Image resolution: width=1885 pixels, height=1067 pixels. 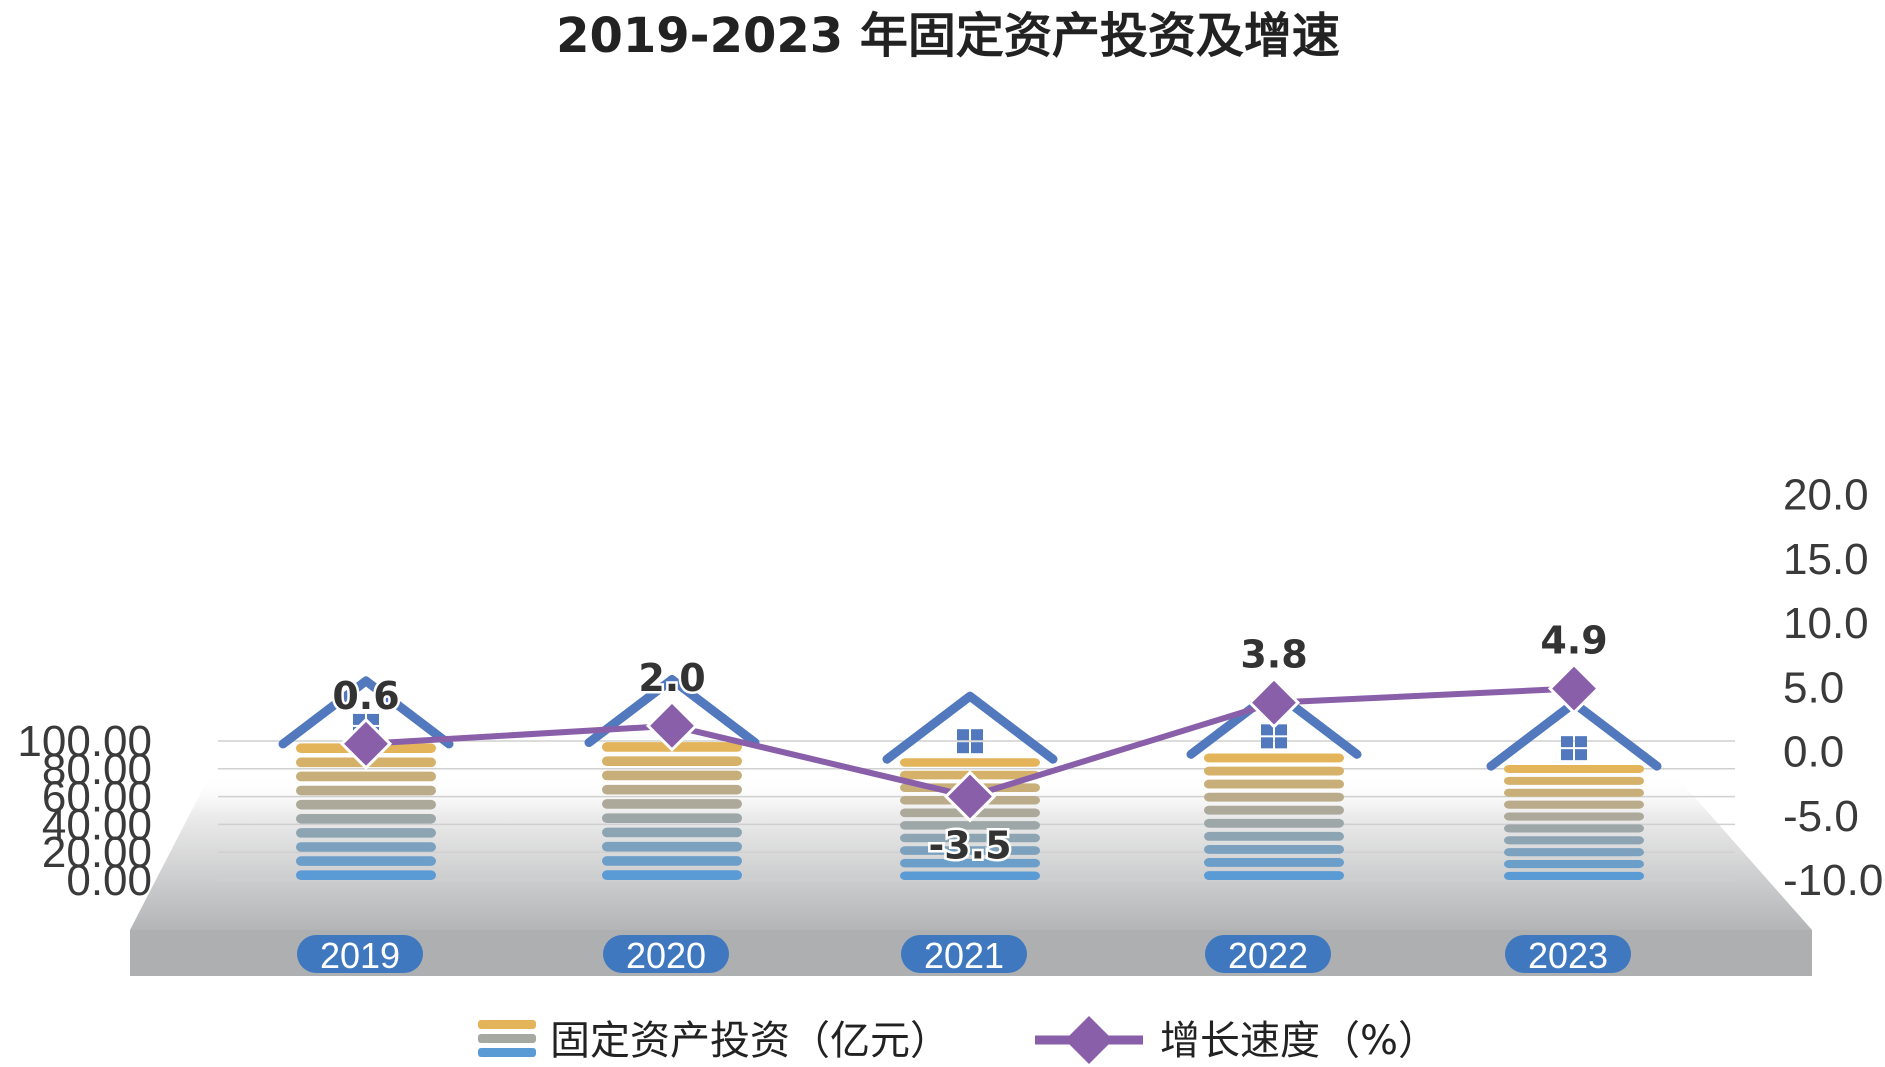 What do you see at coordinates (1568, 955) in the screenshot?
I see `x-tick-label: 2023` at bounding box center [1568, 955].